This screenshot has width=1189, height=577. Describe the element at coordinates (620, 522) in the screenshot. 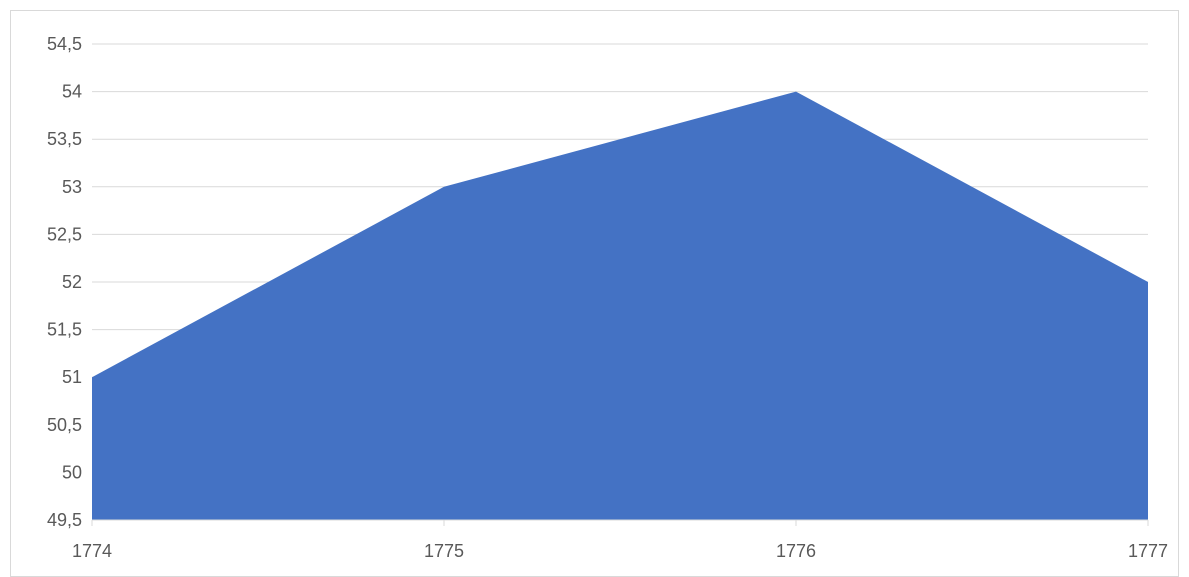

I see `axes` at that location.